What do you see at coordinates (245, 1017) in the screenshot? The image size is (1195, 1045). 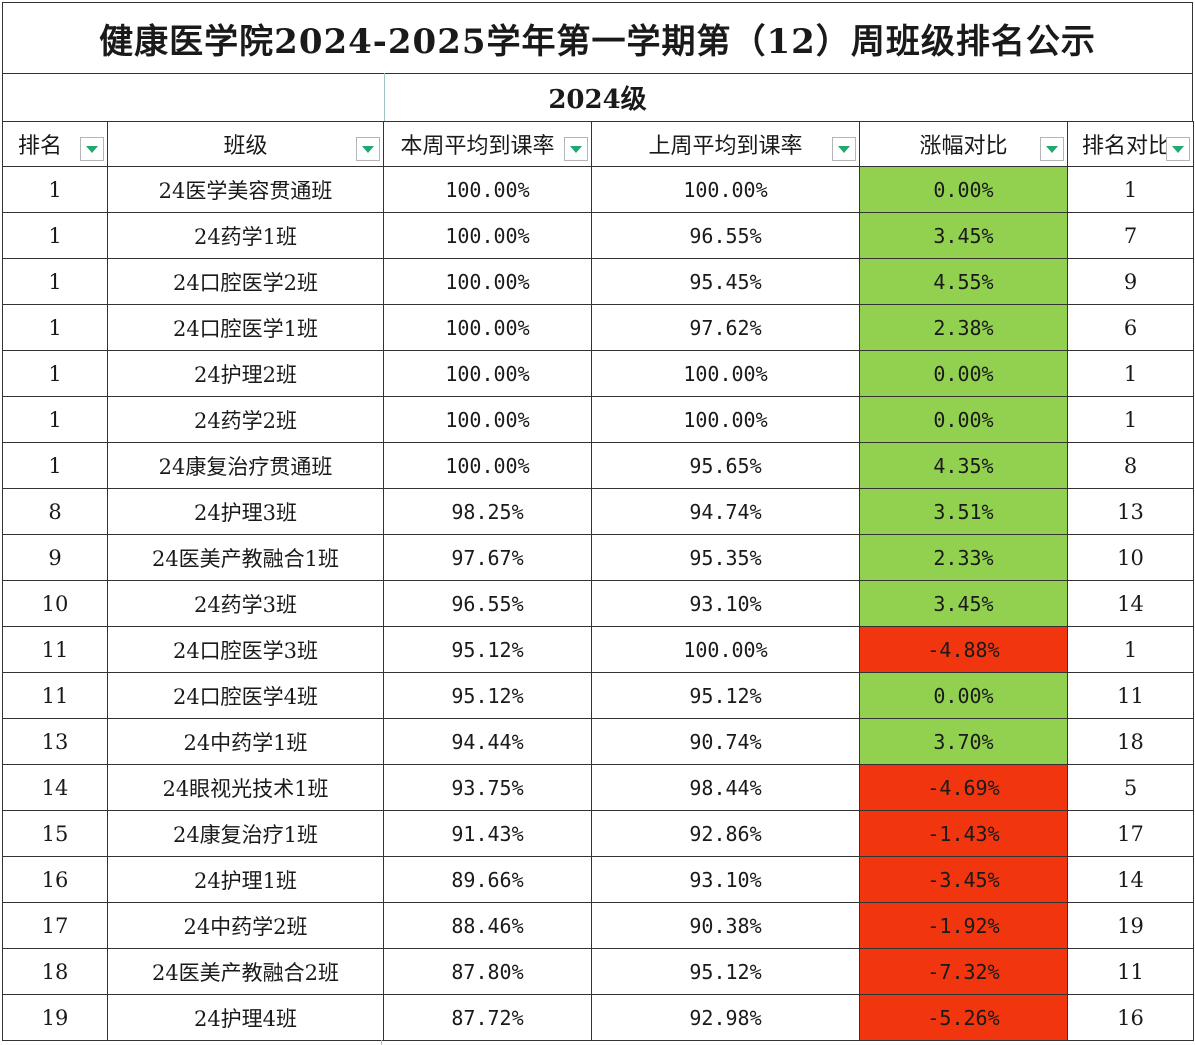 I see `class-cell: 24护理4班` at bounding box center [245, 1017].